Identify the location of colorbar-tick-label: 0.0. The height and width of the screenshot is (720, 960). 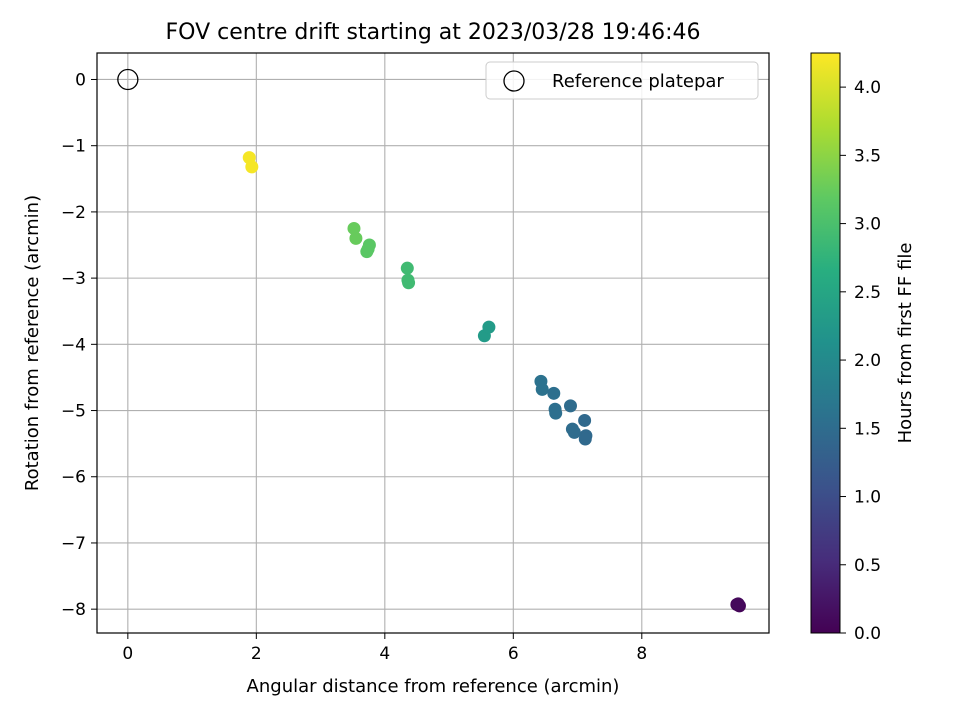
(867, 634).